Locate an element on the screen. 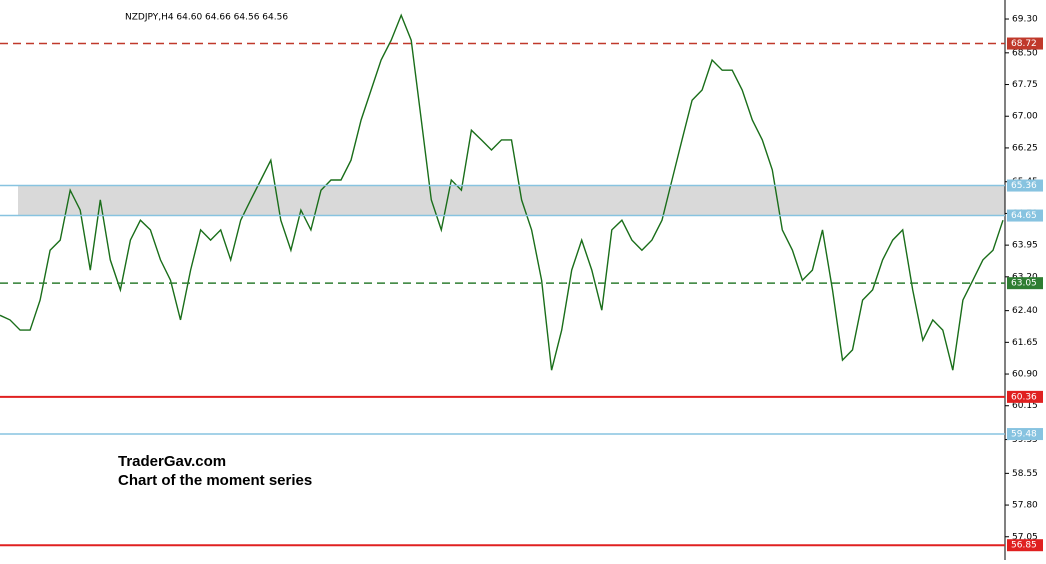 The height and width of the screenshot is (564, 1046). level-label: 56.85 is located at coordinates (1024, 546).